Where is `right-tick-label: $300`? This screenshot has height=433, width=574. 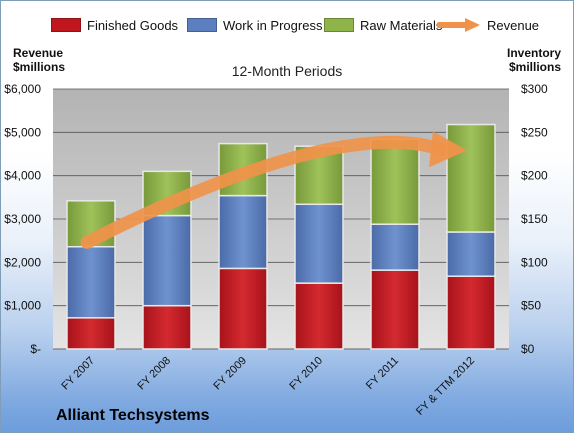 right-tick-label: $300 is located at coordinates (534, 89).